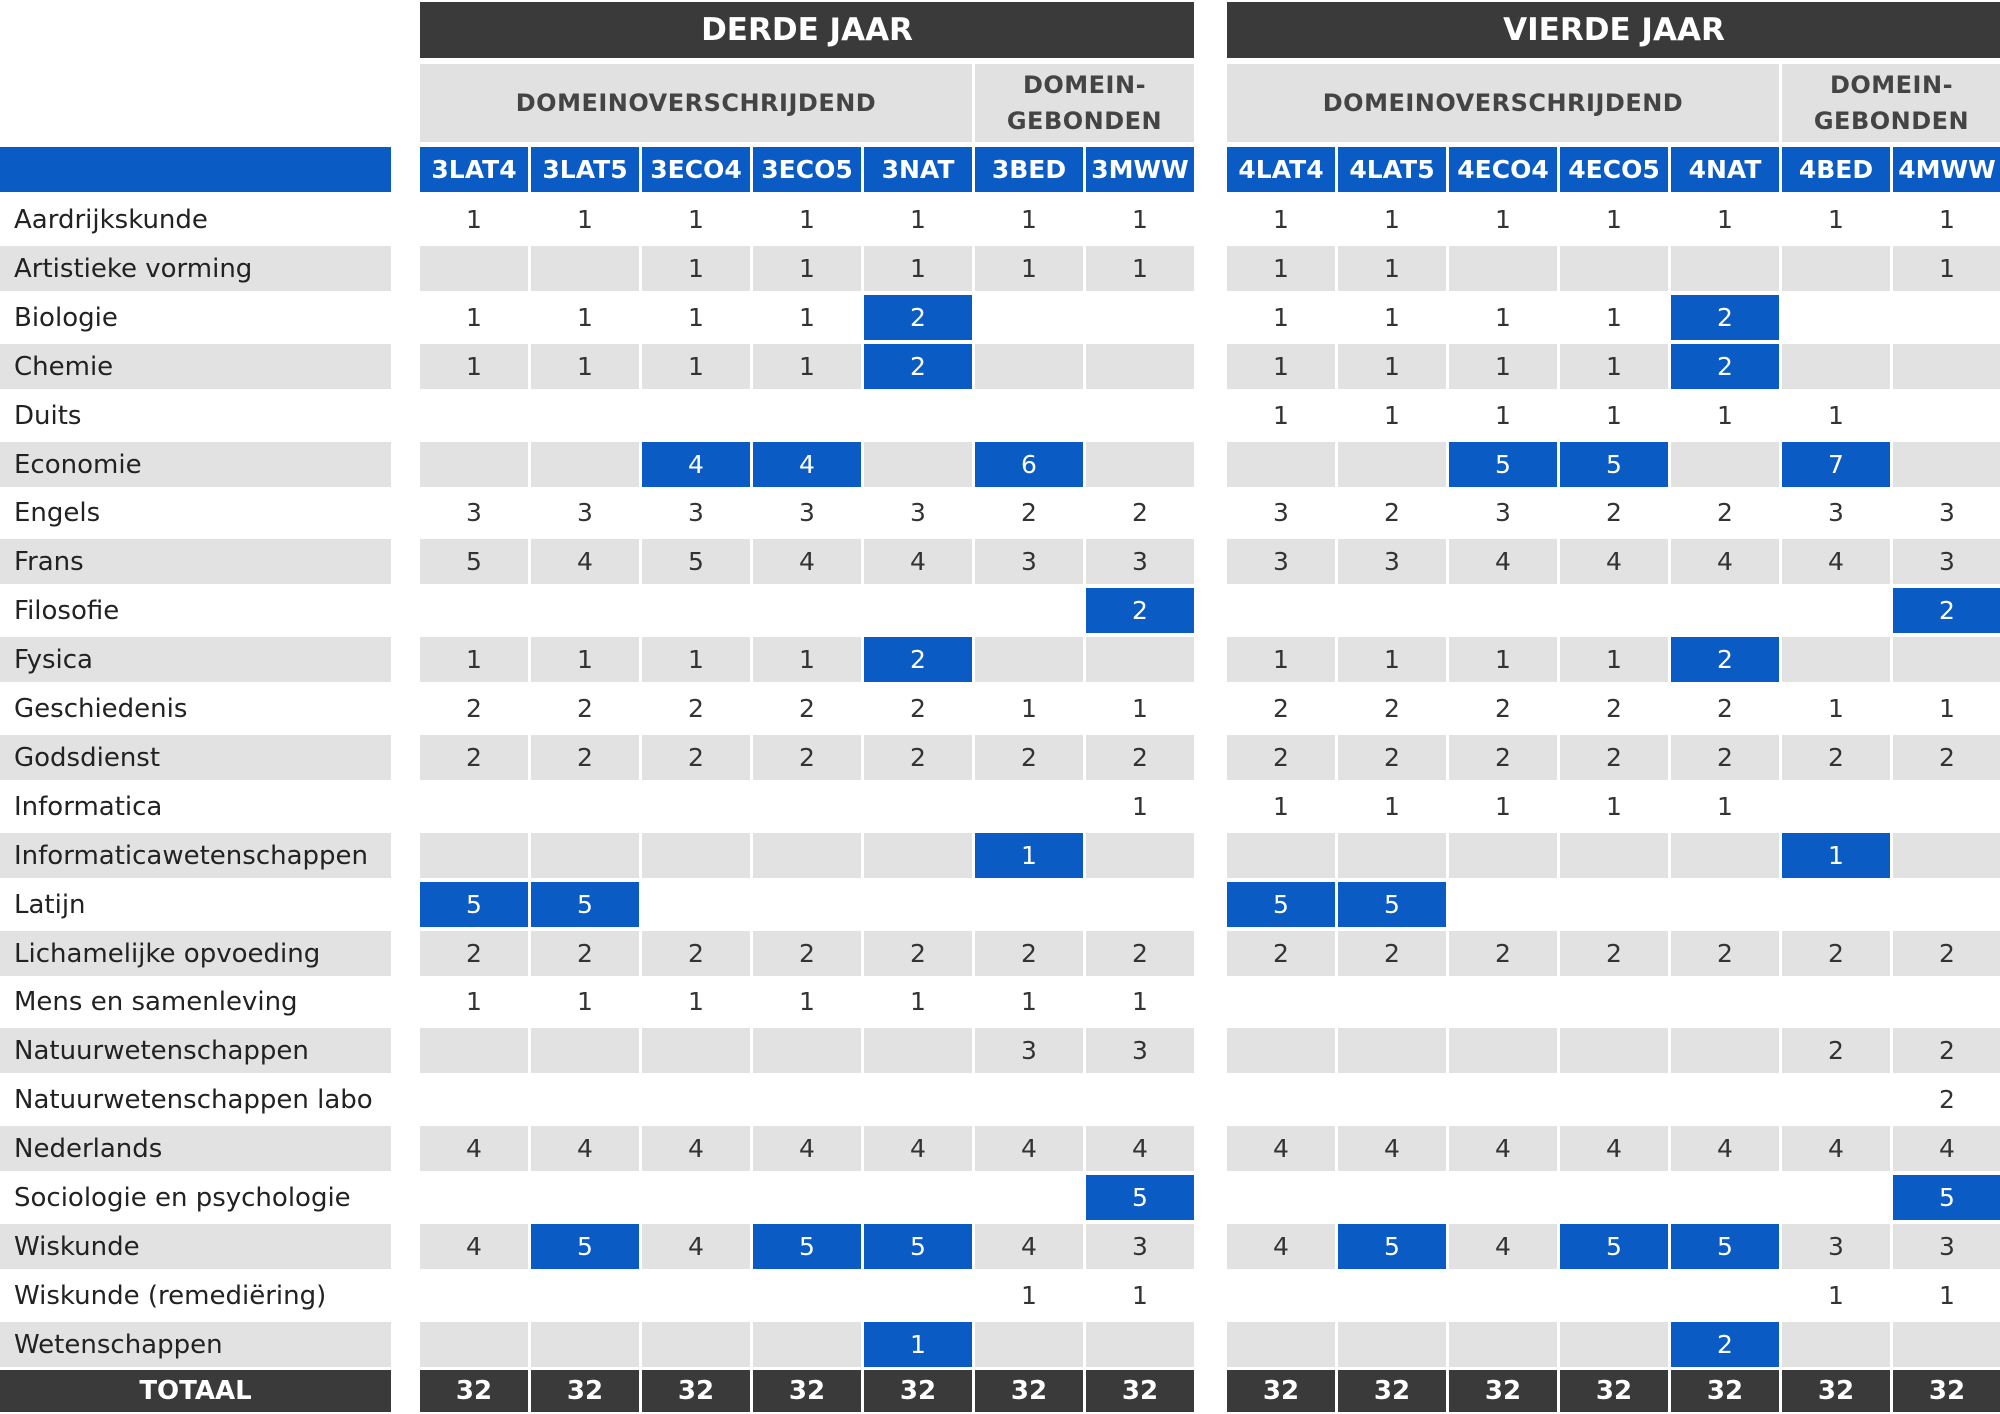 The image size is (2000, 1414). I want to click on subject-name: Natuurwetenschappen labo, so click(193, 1099).